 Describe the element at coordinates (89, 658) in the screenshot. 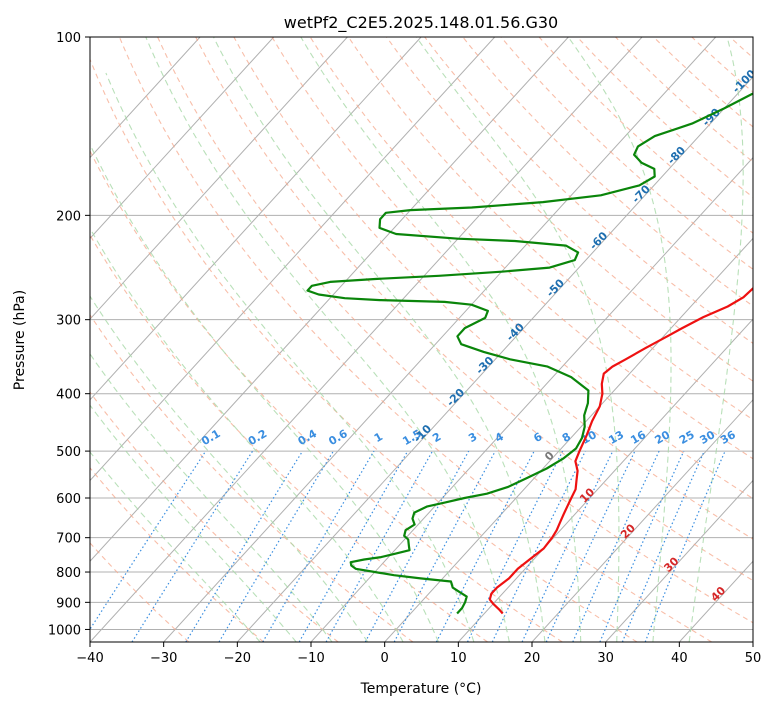

I see `x-tick-label: −40` at that location.